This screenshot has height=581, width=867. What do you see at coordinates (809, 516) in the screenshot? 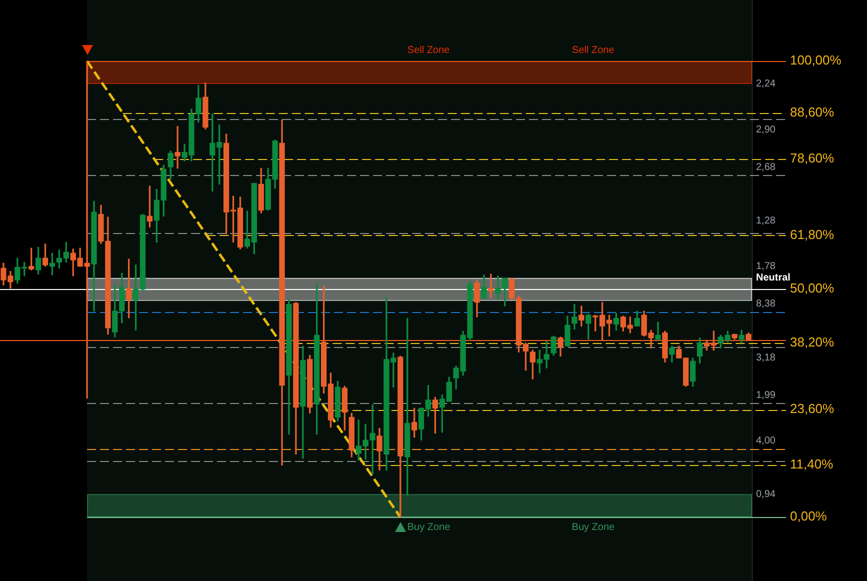
I see `y-tick-label: 0,00%` at bounding box center [809, 516].